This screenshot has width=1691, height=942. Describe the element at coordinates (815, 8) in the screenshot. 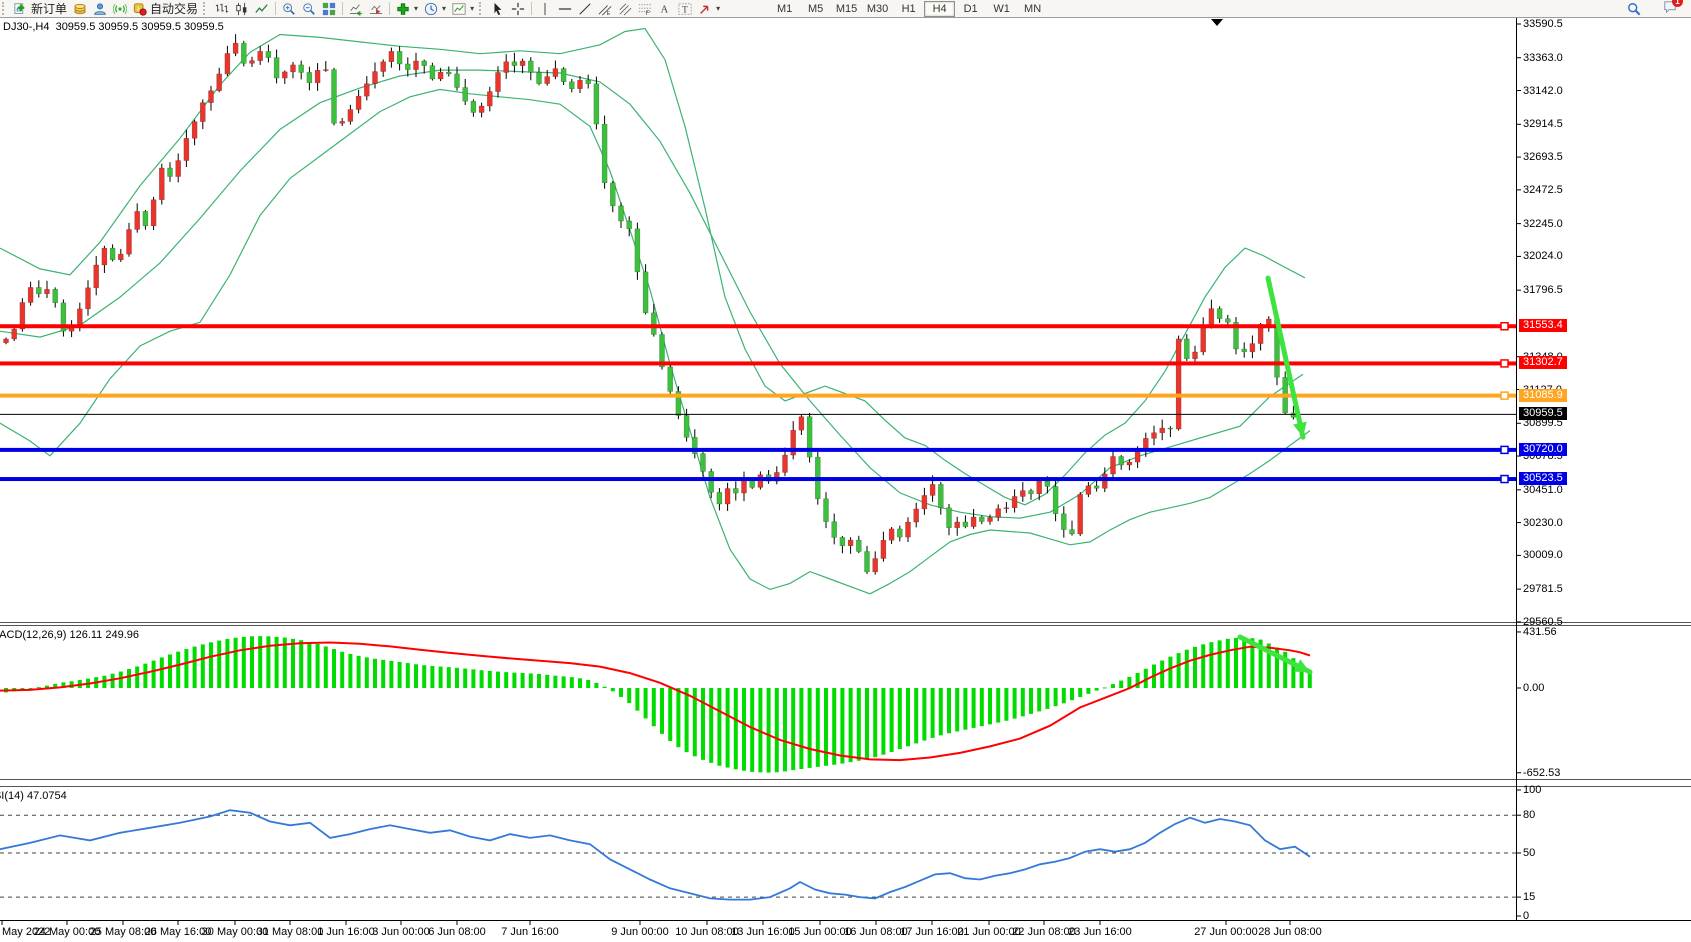

I see `timeframe-button-m5: M5` at that location.